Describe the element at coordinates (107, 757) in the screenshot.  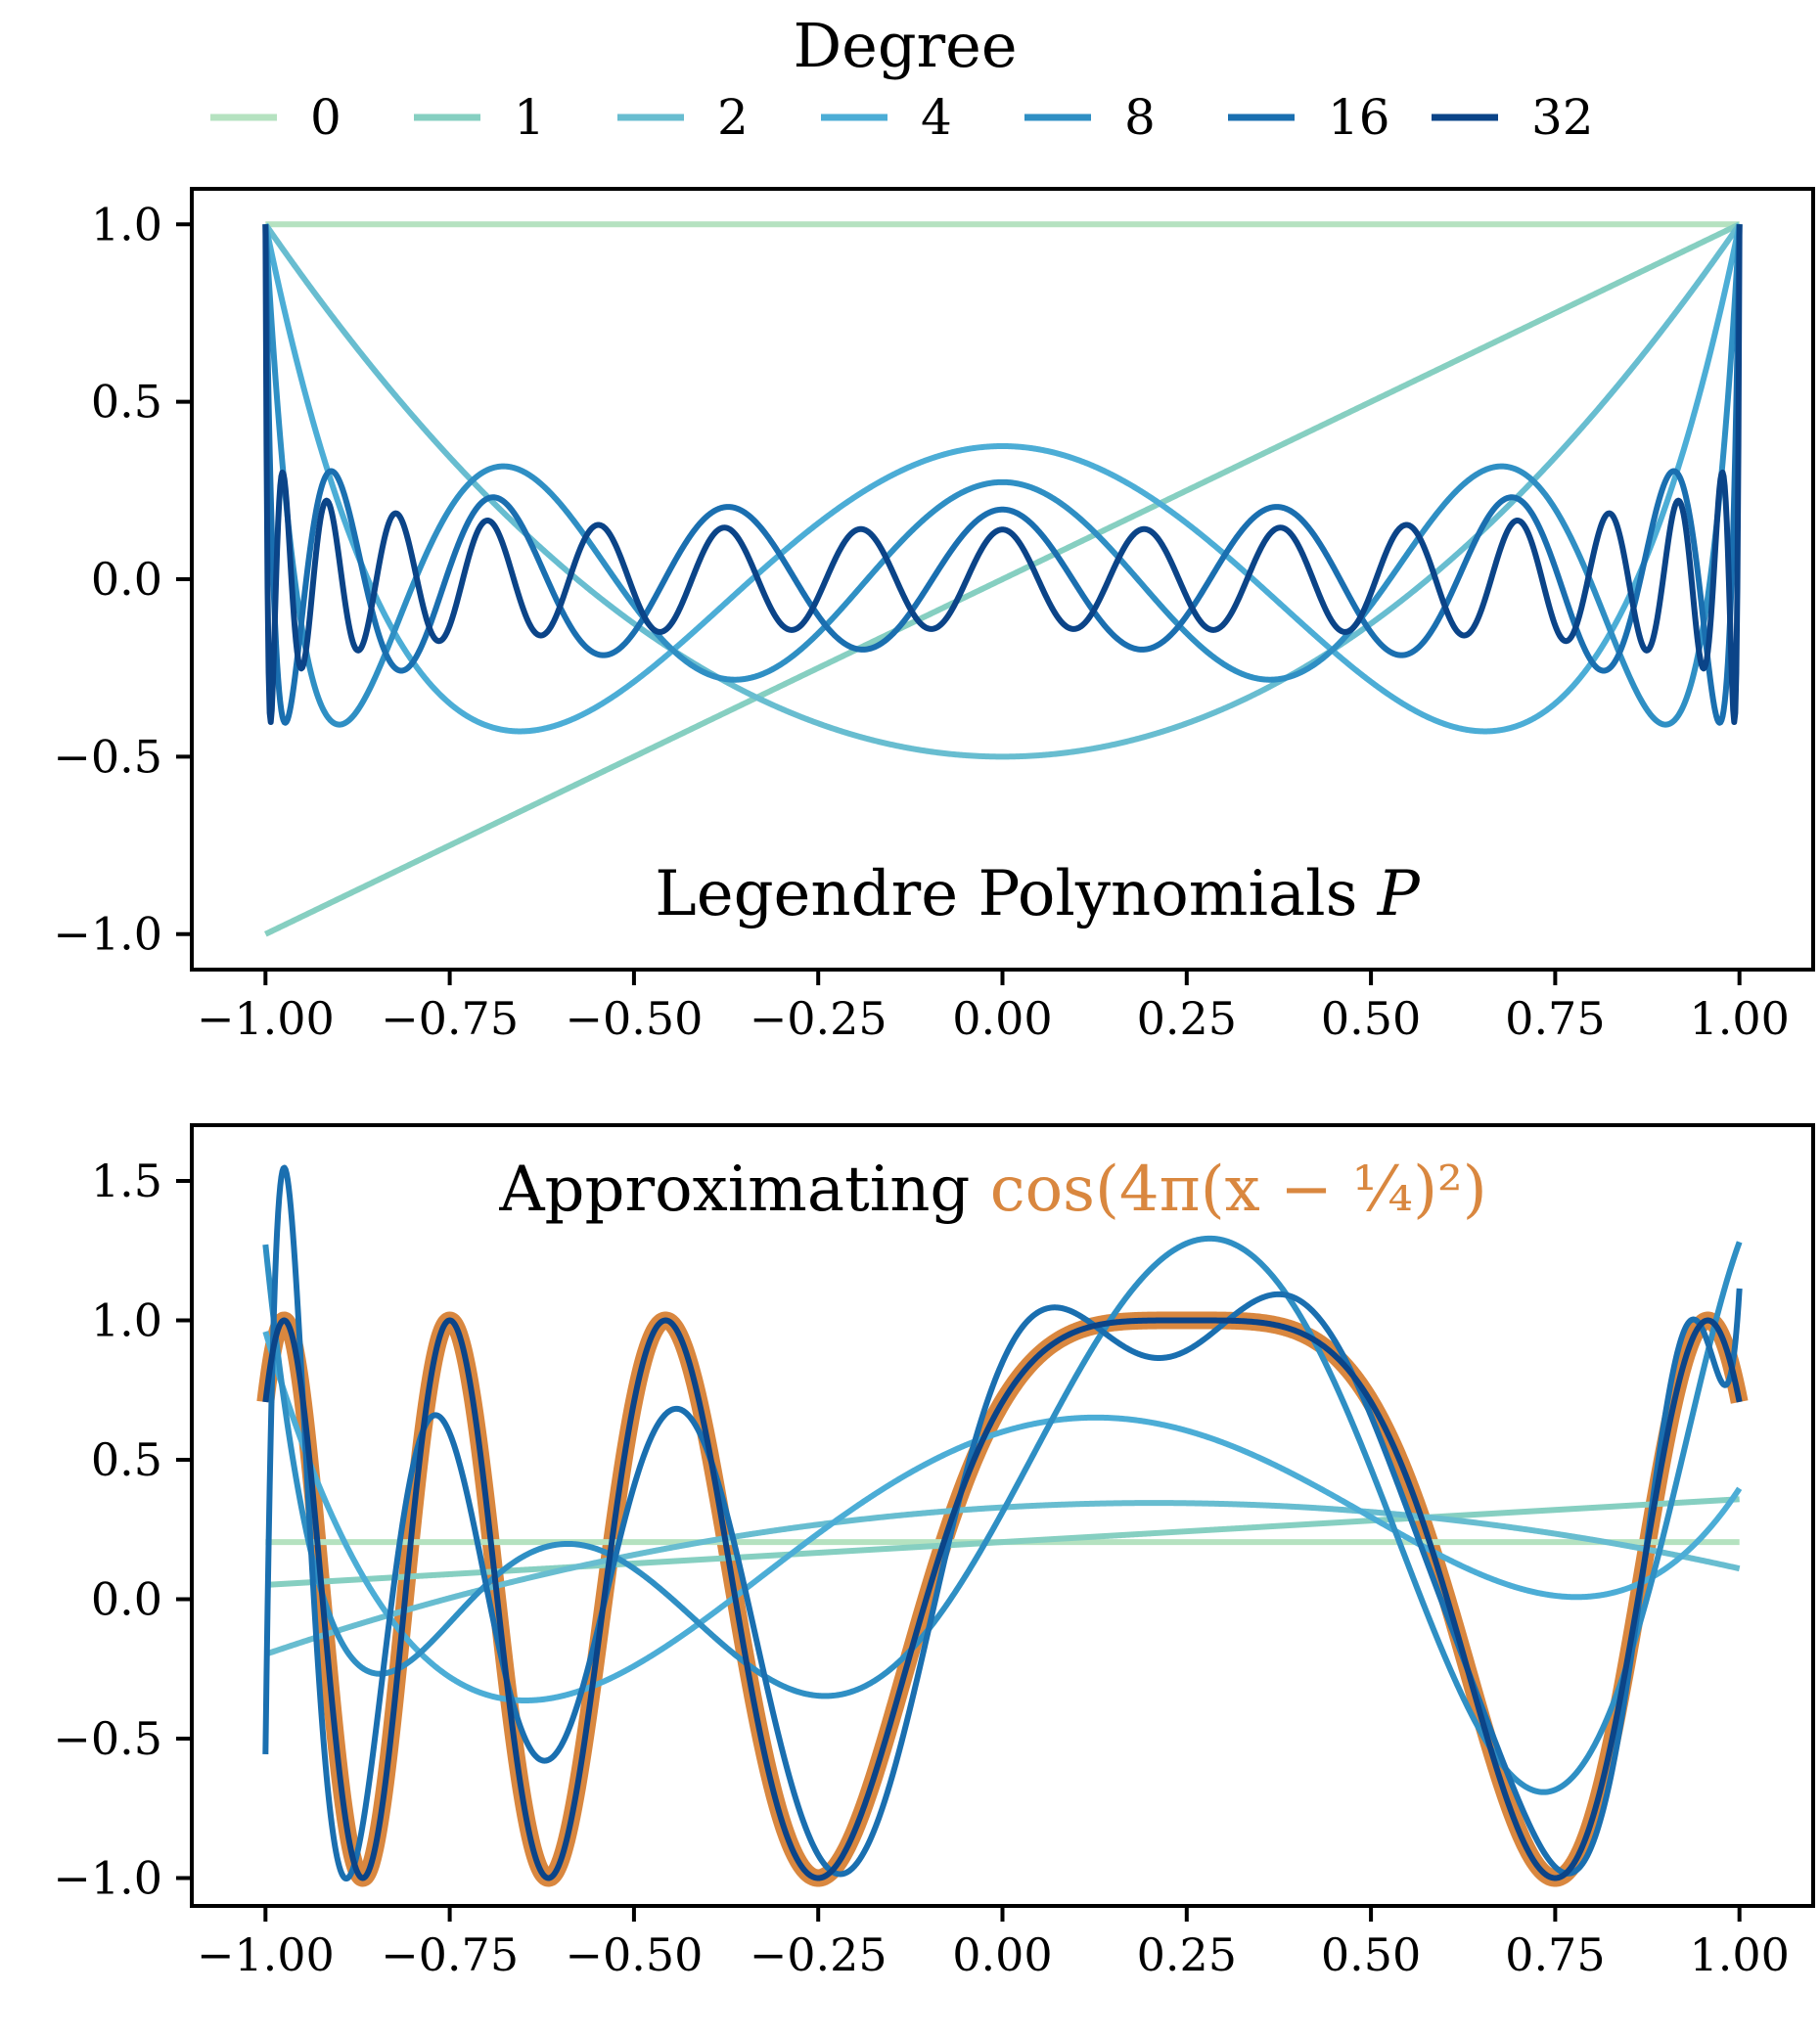
I see `legendre-ytick-label: −0.5` at that location.